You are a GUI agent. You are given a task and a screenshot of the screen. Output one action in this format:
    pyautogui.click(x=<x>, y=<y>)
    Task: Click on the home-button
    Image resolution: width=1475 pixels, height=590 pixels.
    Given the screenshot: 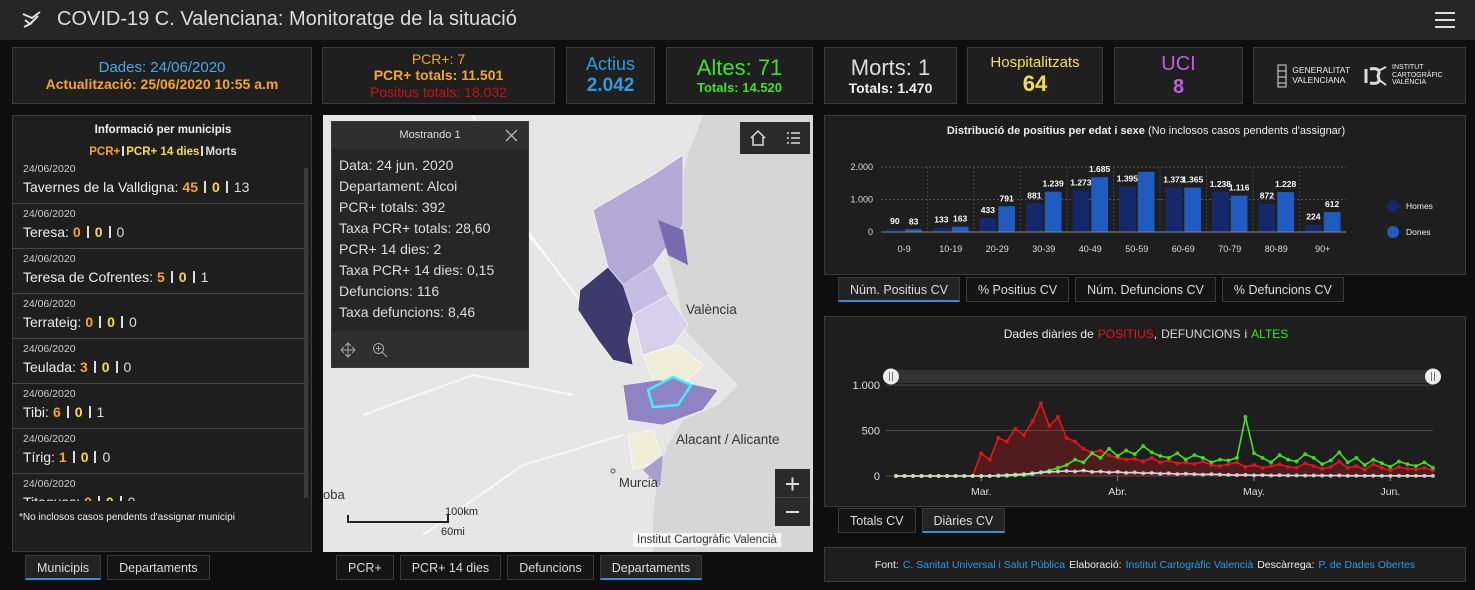 What is the action you would take?
    pyautogui.click(x=757, y=138)
    